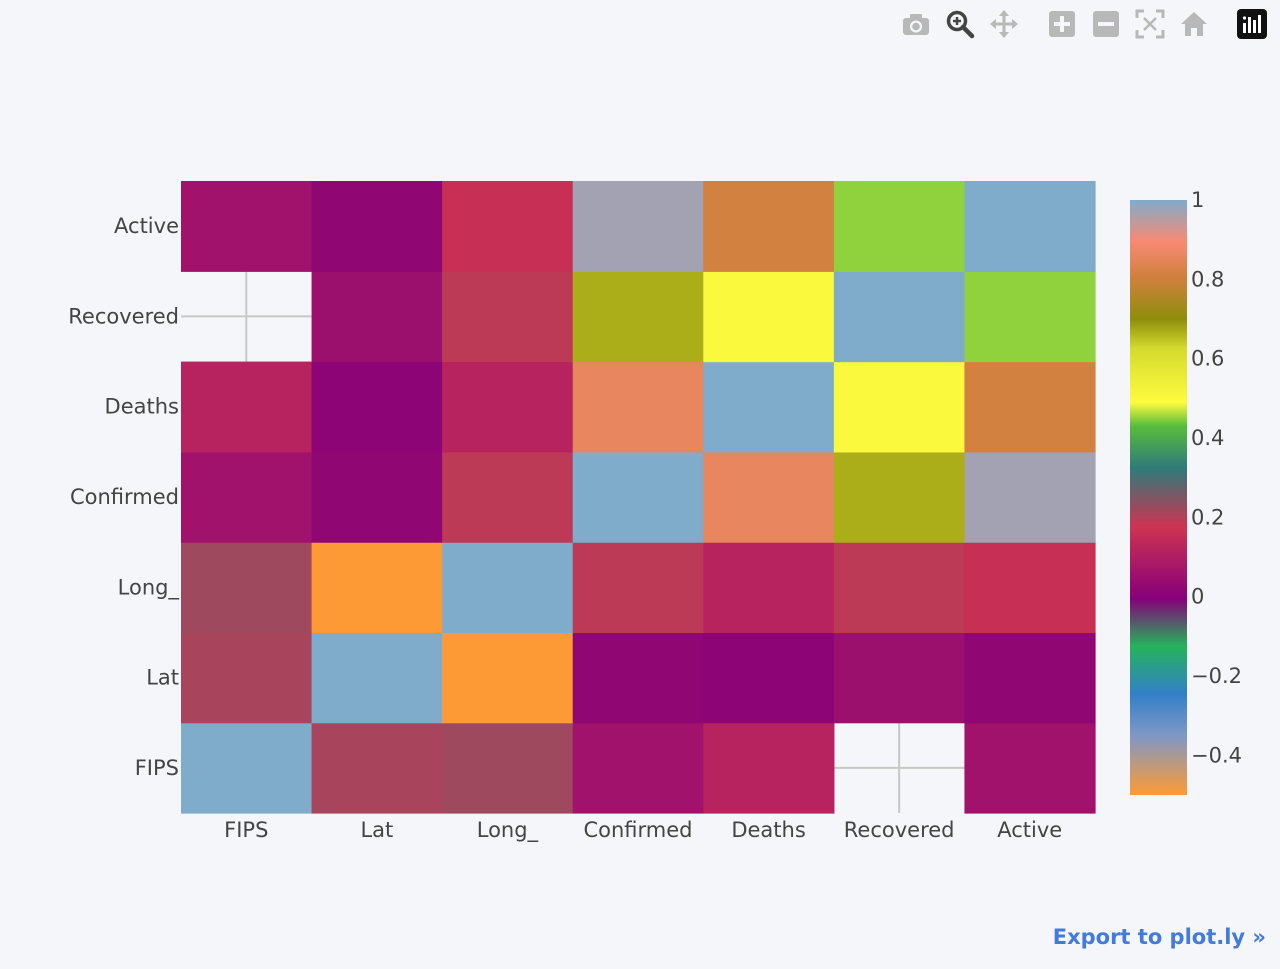 The image size is (1280, 969). Describe the element at coordinates (1029, 830) in the screenshot. I see `x-tick-label: Active` at that location.